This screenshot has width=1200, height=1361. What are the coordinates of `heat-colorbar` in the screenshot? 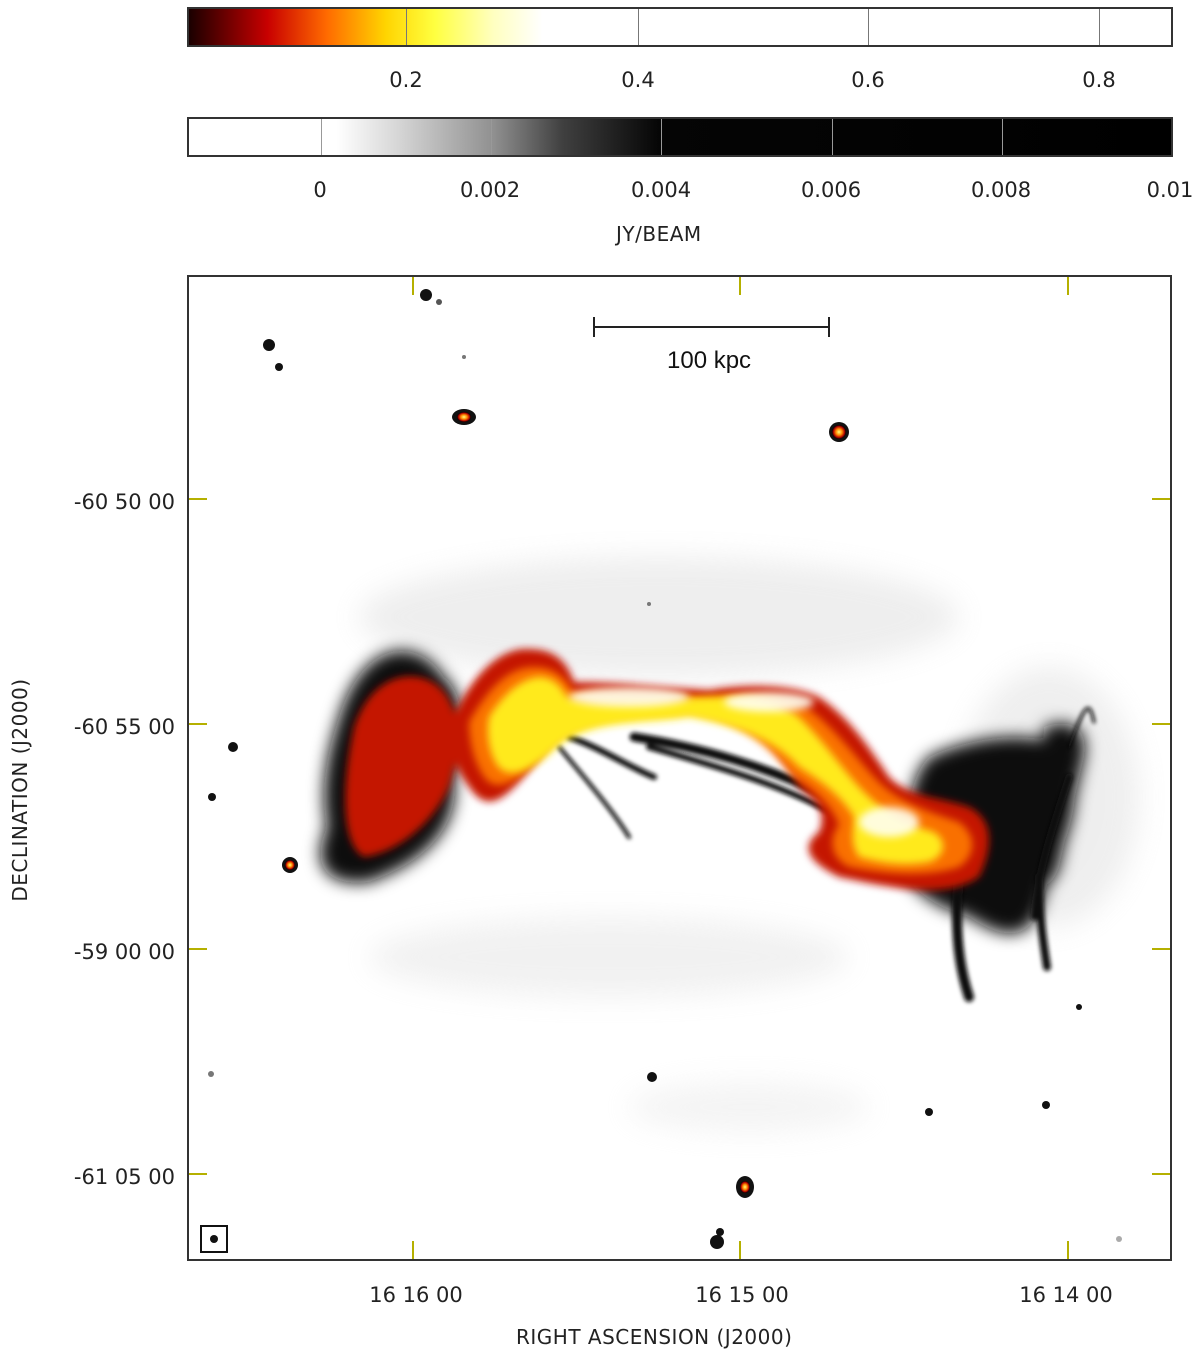 It's located at (680, 27).